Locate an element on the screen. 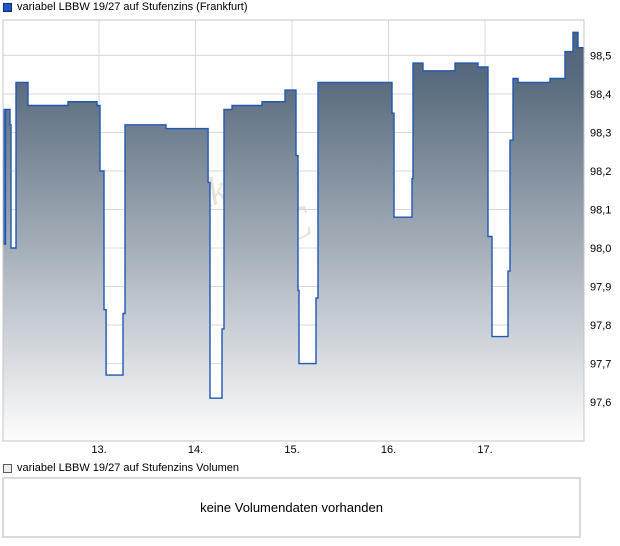 This screenshot has height=546, width=620. volume-panel: keine Volumendaten vorhanden is located at coordinates (291, 507).